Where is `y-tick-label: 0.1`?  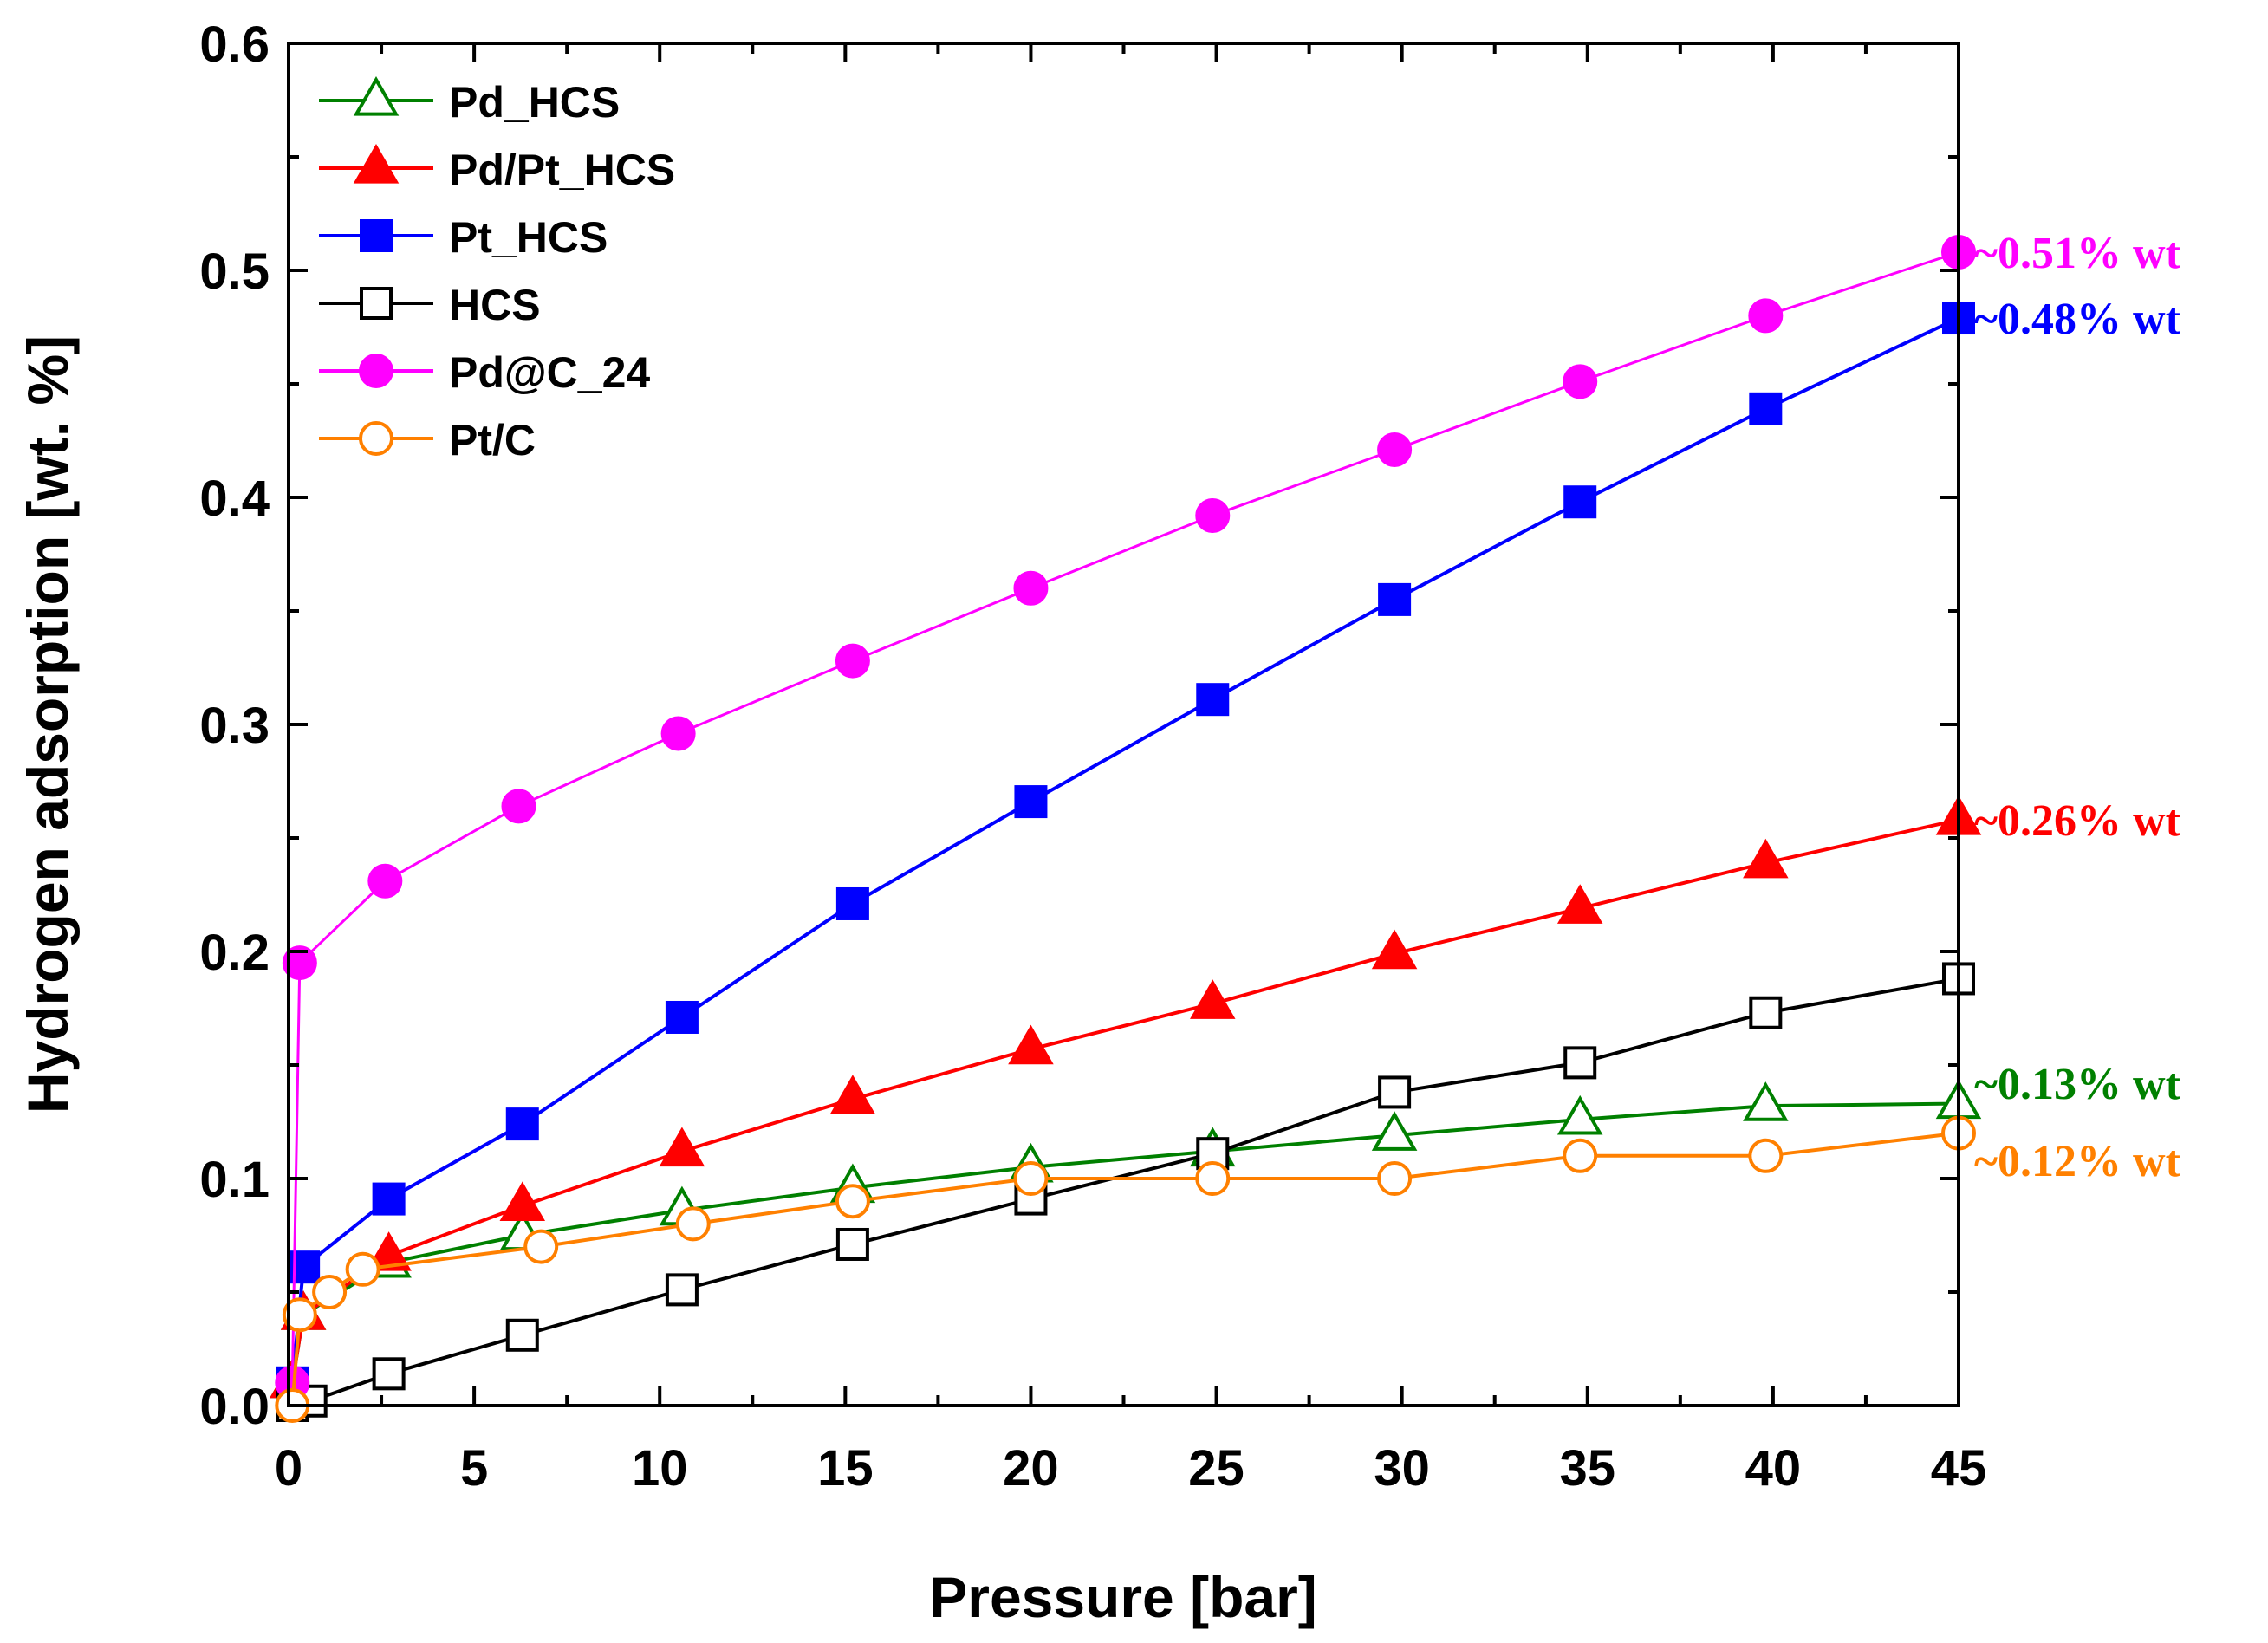 y-tick-label: 0.1 is located at coordinates (234, 1180).